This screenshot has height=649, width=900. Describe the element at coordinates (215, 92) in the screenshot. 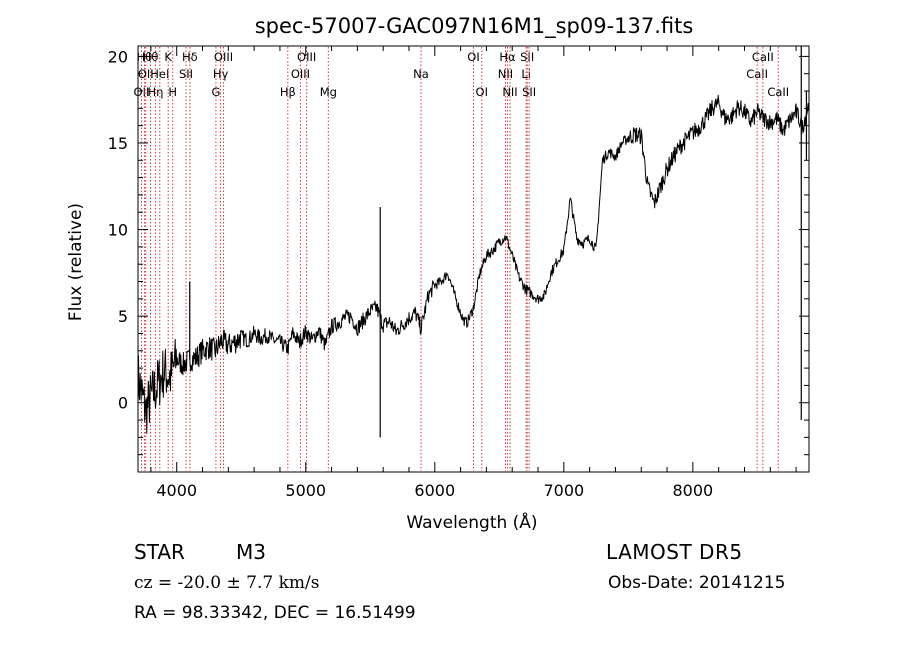

I see `line-marker-label: G` at that location.